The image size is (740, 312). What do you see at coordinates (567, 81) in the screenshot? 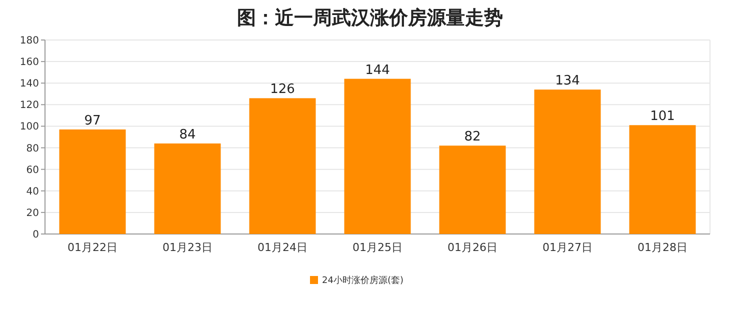
I see `data-label: 134` at bounding box center [567, 81].